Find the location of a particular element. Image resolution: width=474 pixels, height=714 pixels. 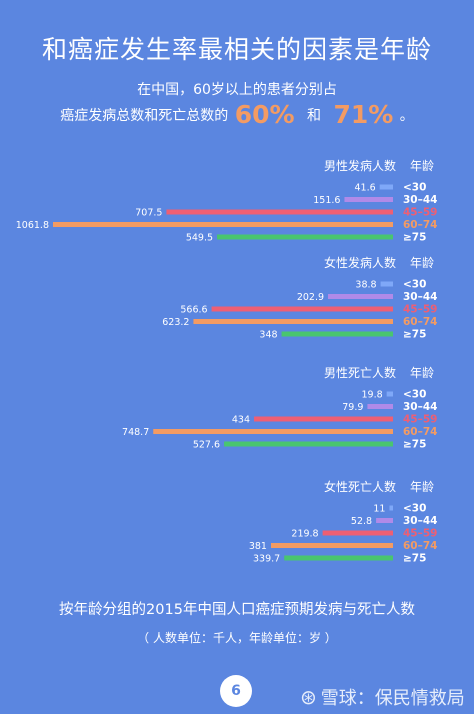

intro-prefix: 癌症发病总数和死亡总数的 is located at coordinates (144, 116).